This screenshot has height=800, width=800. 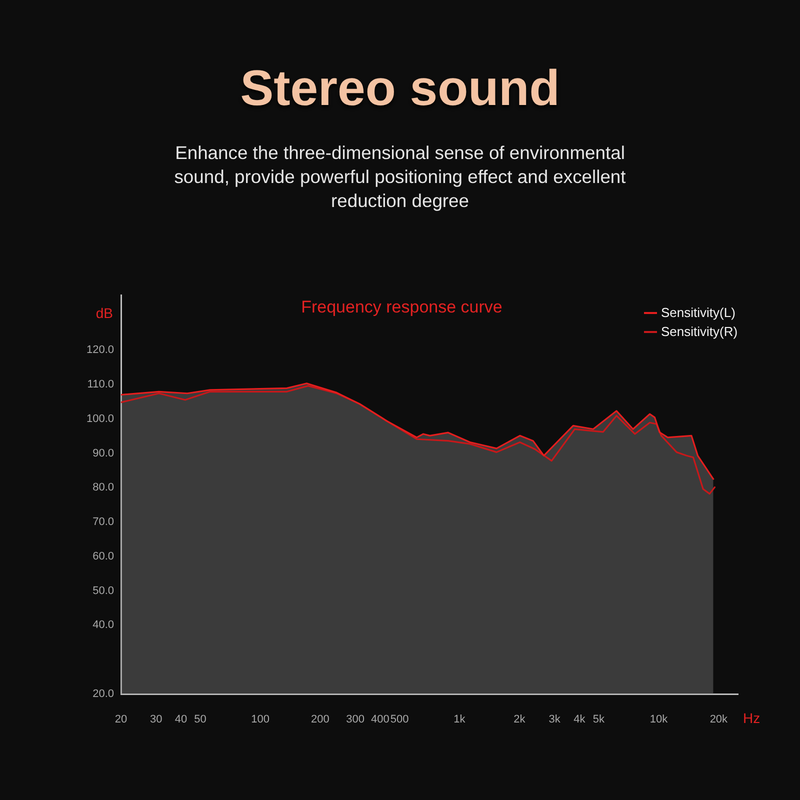 What do you see at coordinates (121, 720) in the screenshot?
I see `x-tick-label: 20` at bounding box center [121, 720].